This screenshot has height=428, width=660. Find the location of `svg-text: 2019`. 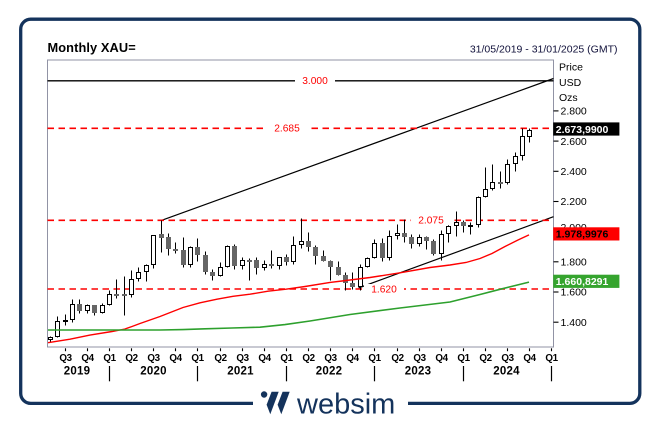

svg-text: 2019 is located at coordinates (77, 371).